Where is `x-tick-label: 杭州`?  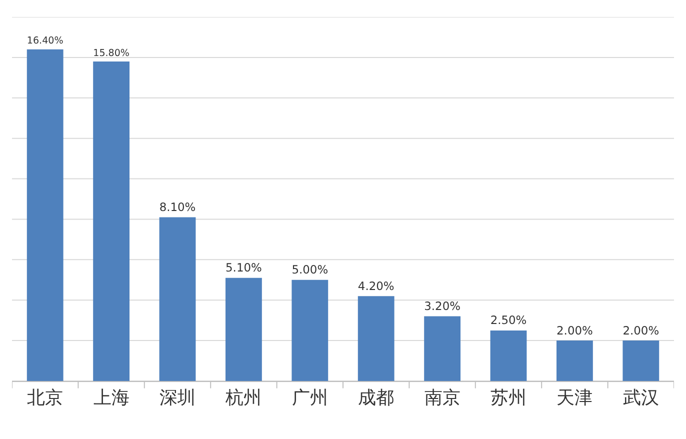
x-tick-label: 杭州 is located at coordinates (243, 398).